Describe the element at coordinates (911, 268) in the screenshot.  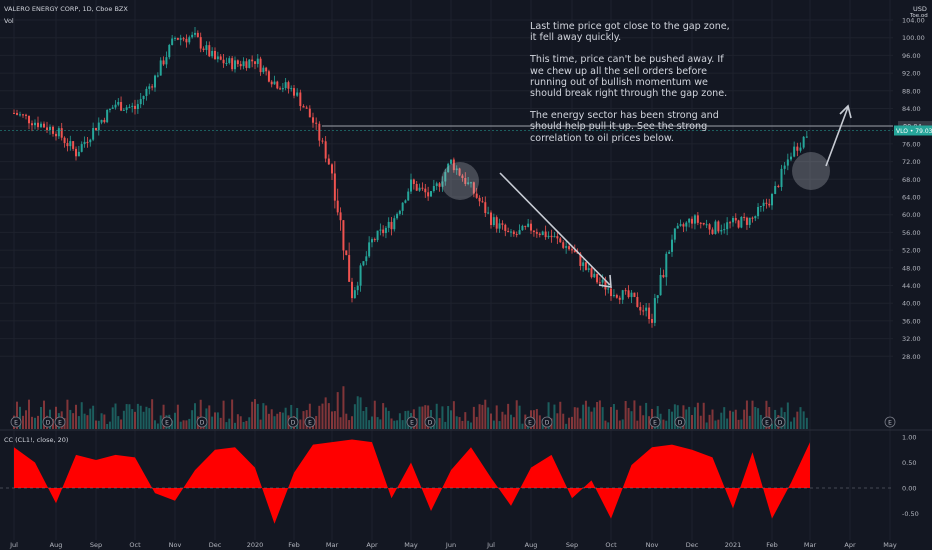
I see `price-tick-label: 48.00` at that location.